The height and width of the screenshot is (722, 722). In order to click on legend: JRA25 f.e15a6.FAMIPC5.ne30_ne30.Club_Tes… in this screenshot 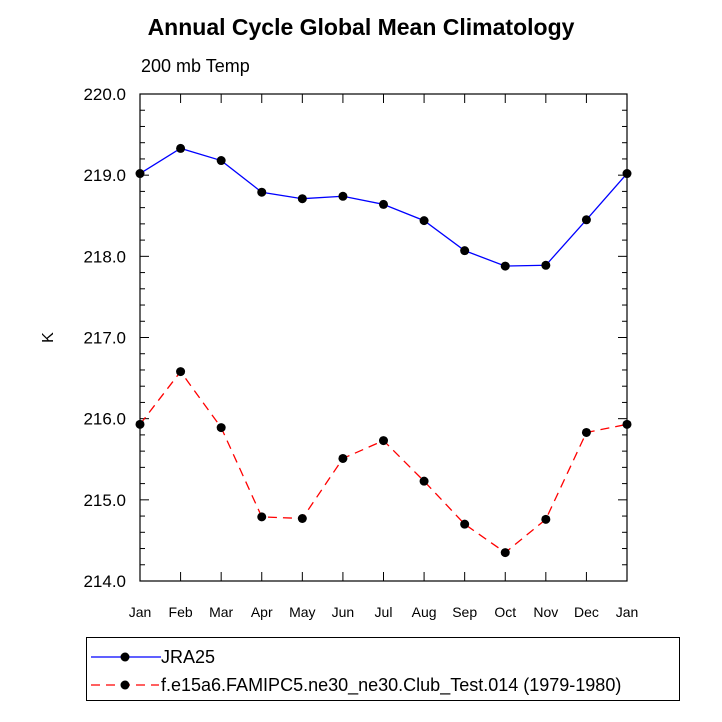, I will do `click(383, 669)`.